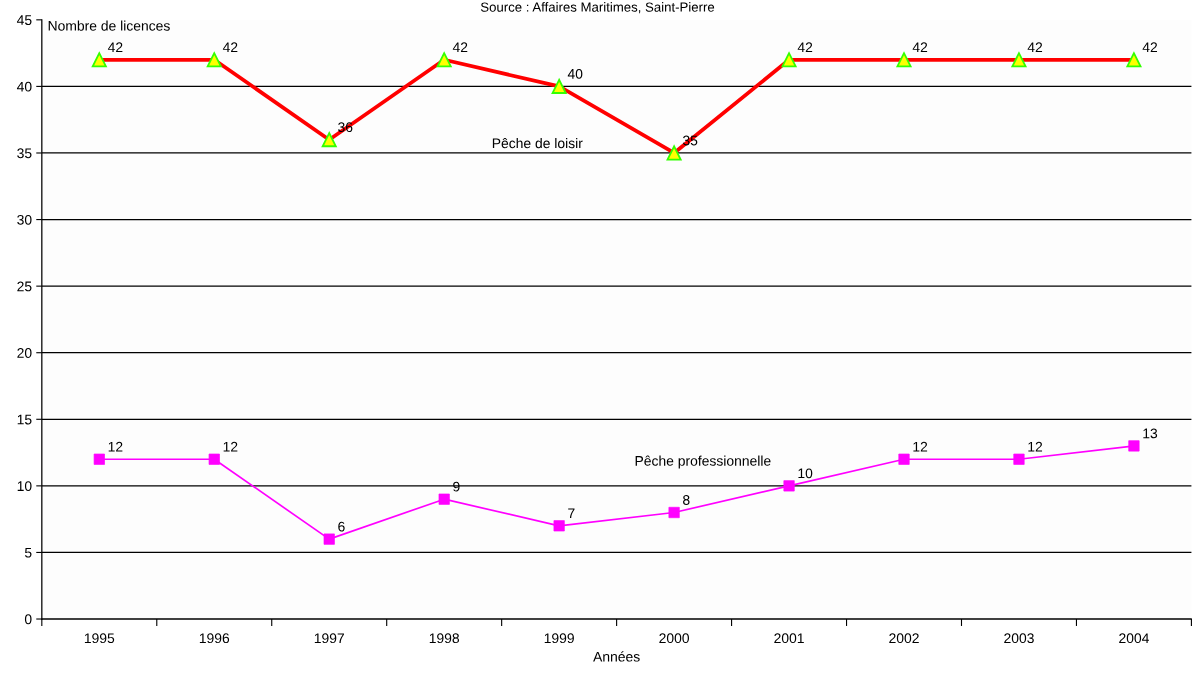 The width and height of the screenshot is (1195, 684). I want to click on data-label: 13, so click(1150, 433).